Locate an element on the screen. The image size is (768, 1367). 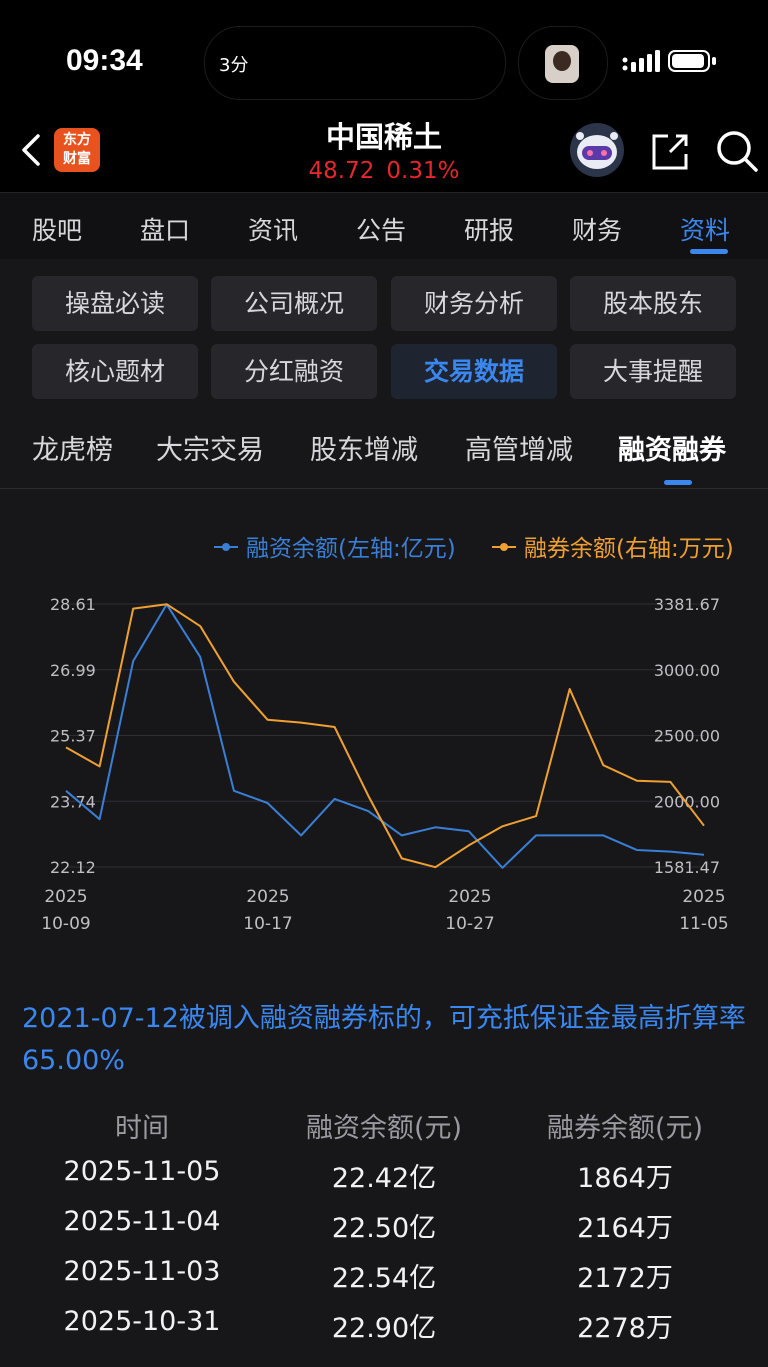
tab-pankou: 盘口 is located at coordinates (165, 230).